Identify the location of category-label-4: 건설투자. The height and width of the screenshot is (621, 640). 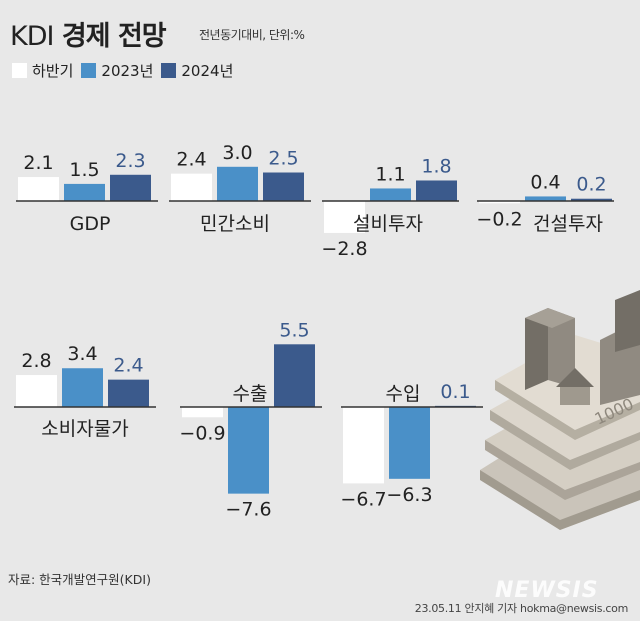
(568, 224).